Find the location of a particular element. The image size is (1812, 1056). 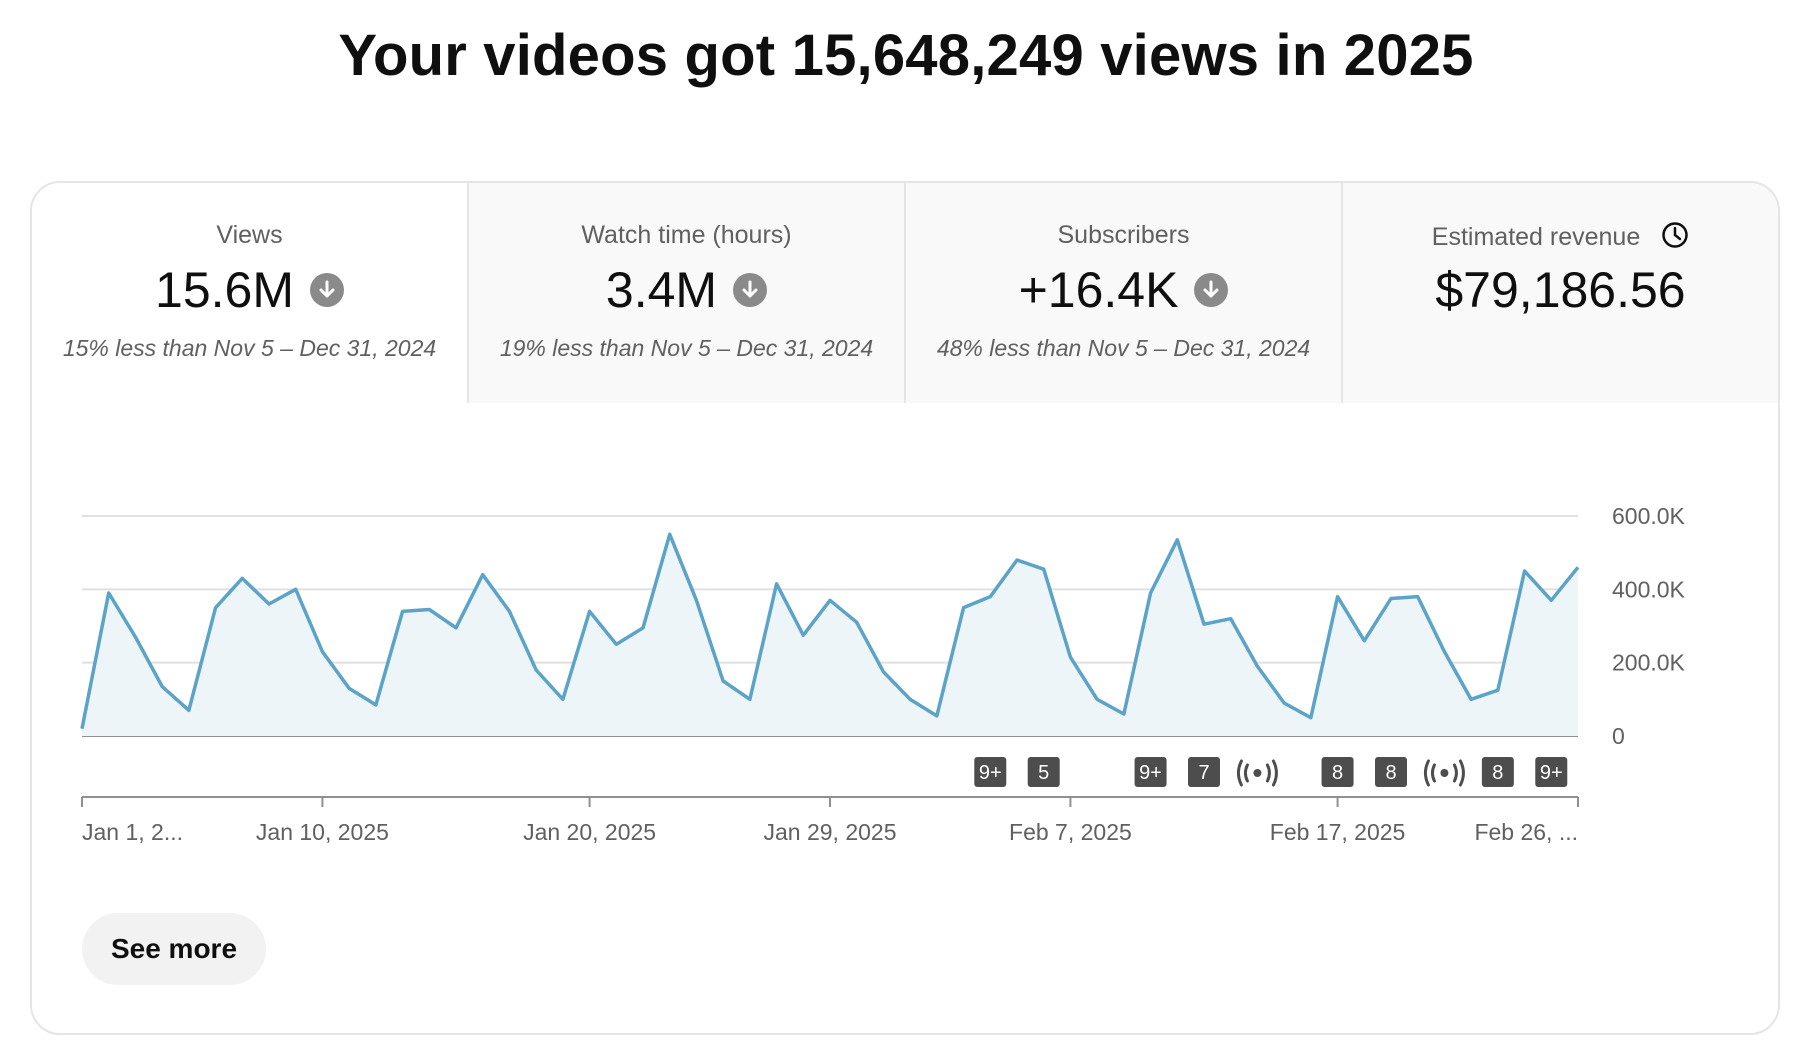

metric-label: Views is located at coordinates (249, 235).